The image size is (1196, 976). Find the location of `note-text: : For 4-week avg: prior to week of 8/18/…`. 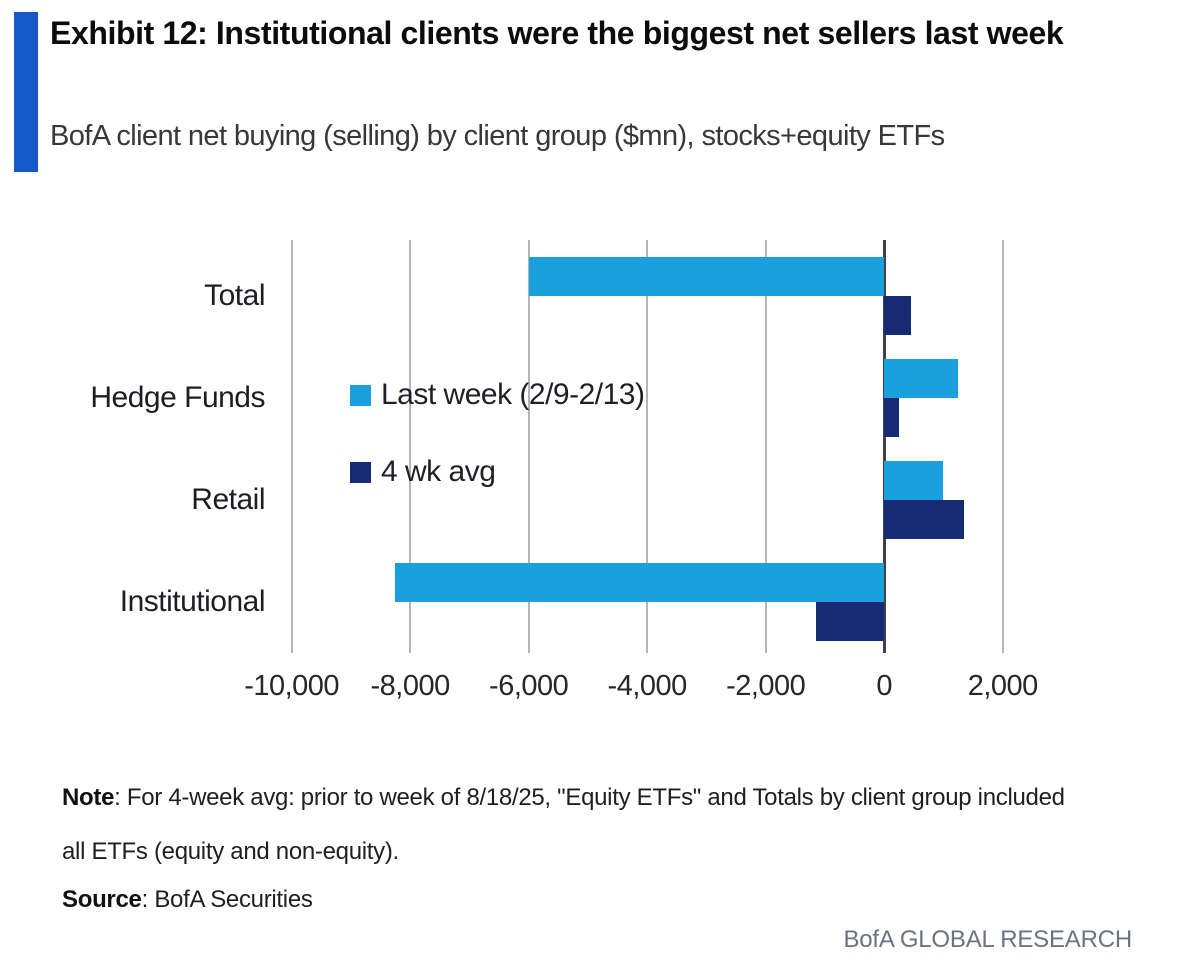

note-text: : For 4-week avg: prior to week of 8/18/… is located at coordinates (589, 797).